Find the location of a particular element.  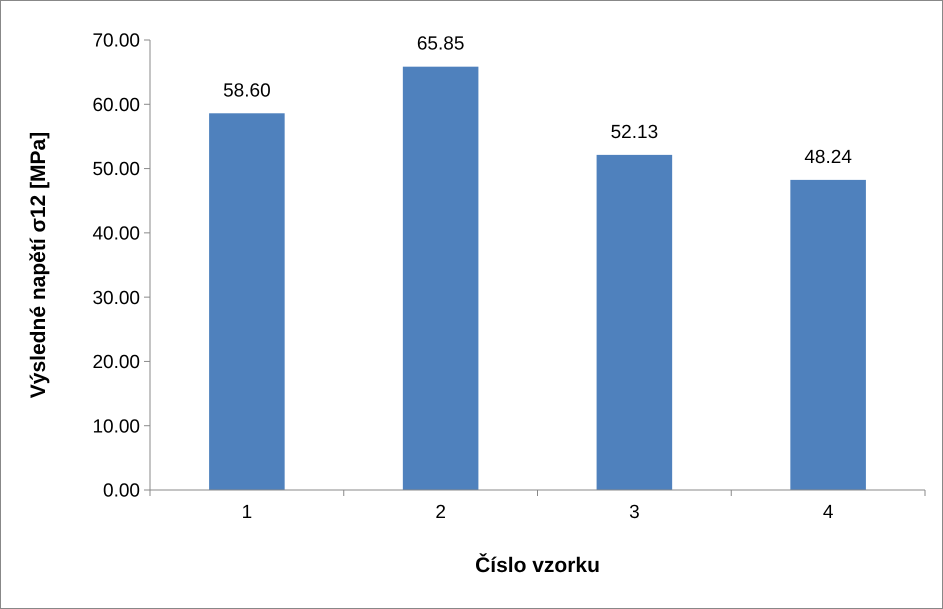

x-tick-label: 4 is located at coordinates (828, 512).